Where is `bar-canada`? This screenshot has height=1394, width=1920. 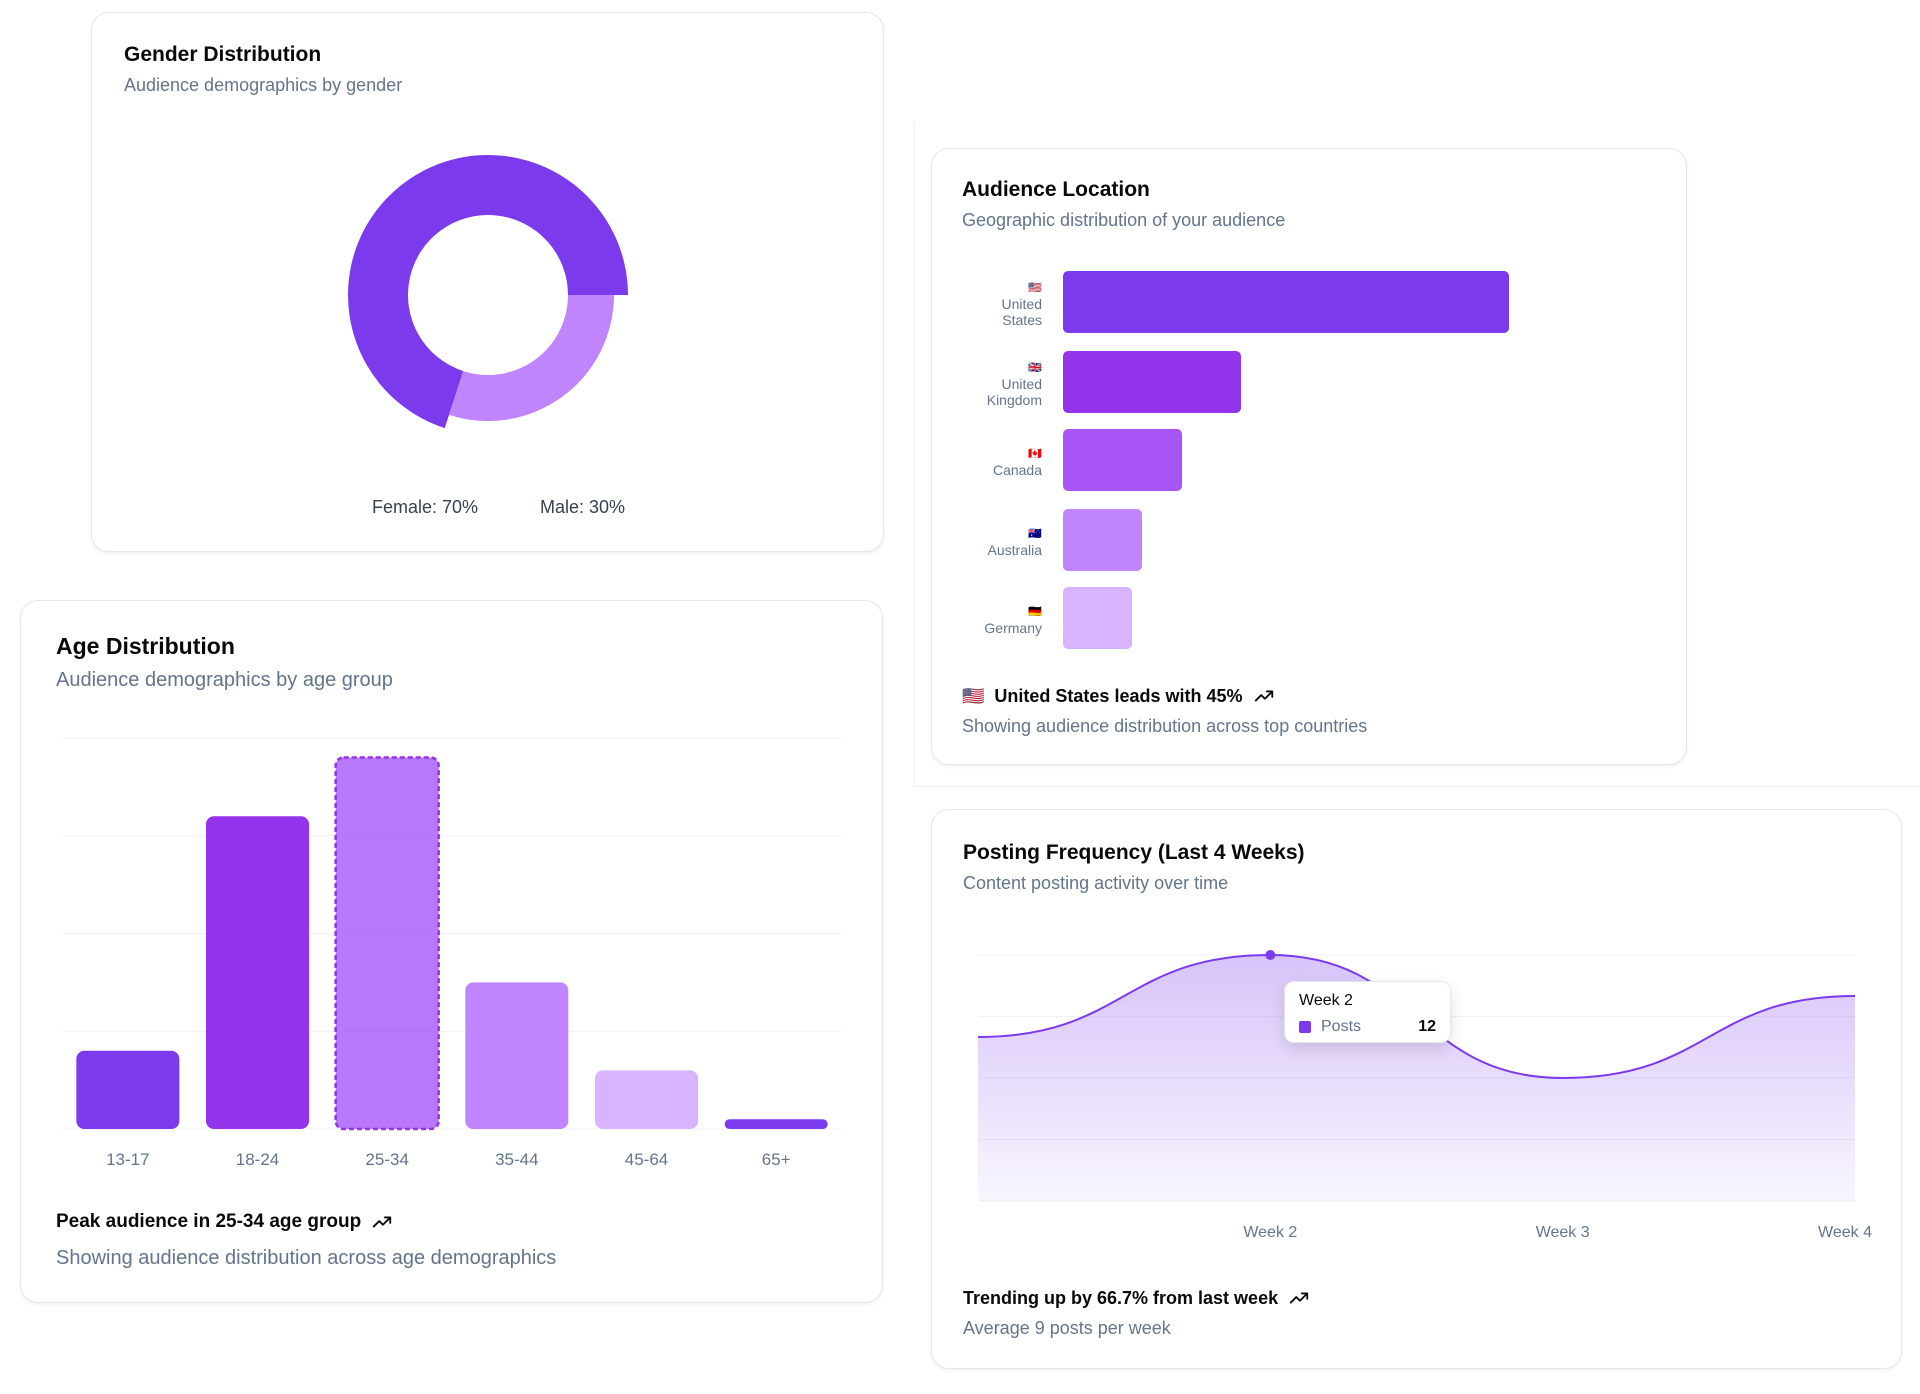 bar-canada is located at coordinates (1122, 460).